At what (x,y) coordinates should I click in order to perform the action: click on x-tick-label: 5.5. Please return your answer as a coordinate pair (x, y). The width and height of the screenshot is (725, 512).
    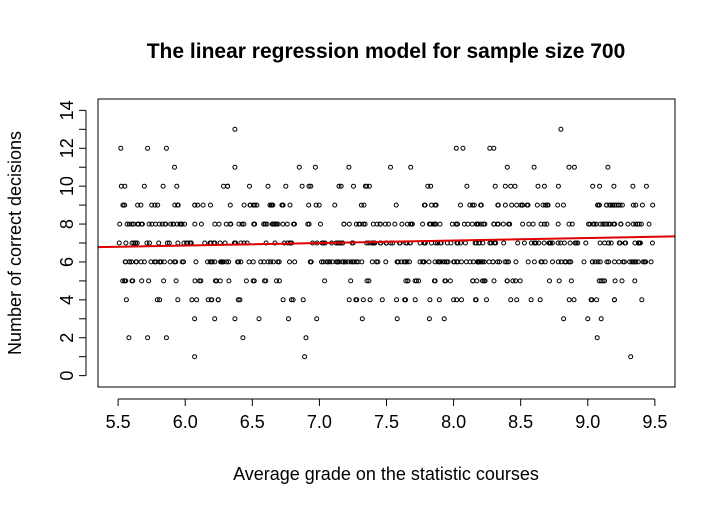
    Looking at the image, I should click on (118, 422).